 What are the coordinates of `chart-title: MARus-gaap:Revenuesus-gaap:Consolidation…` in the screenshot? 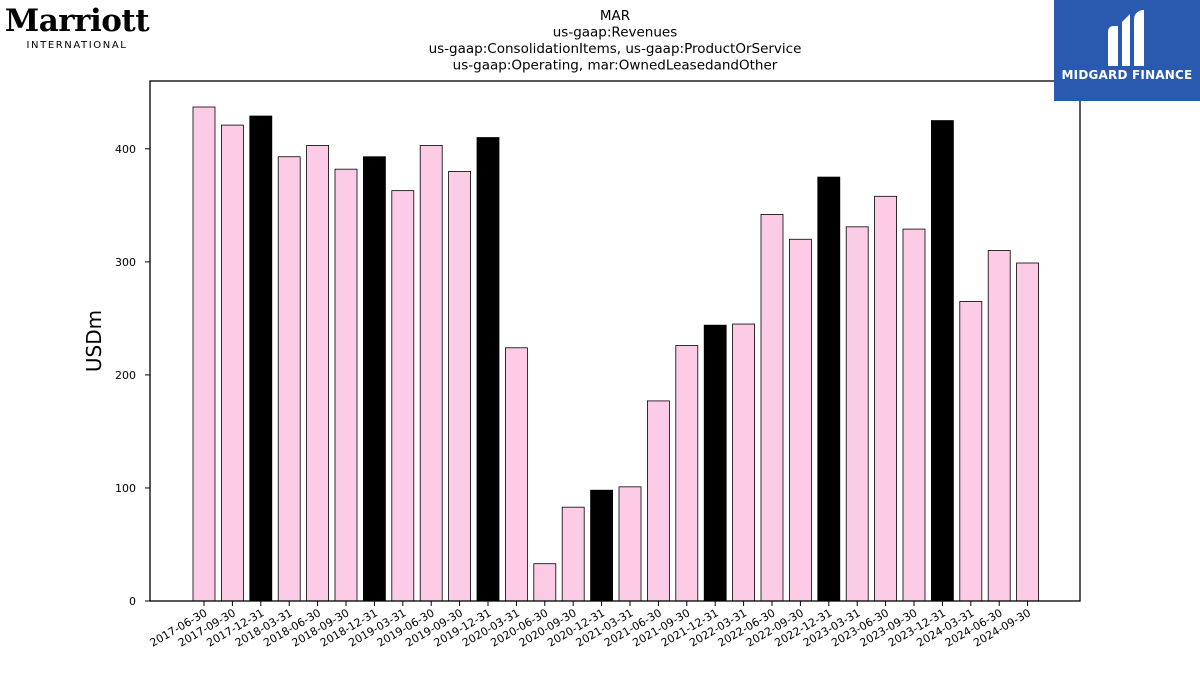 It's located at (615, 41).